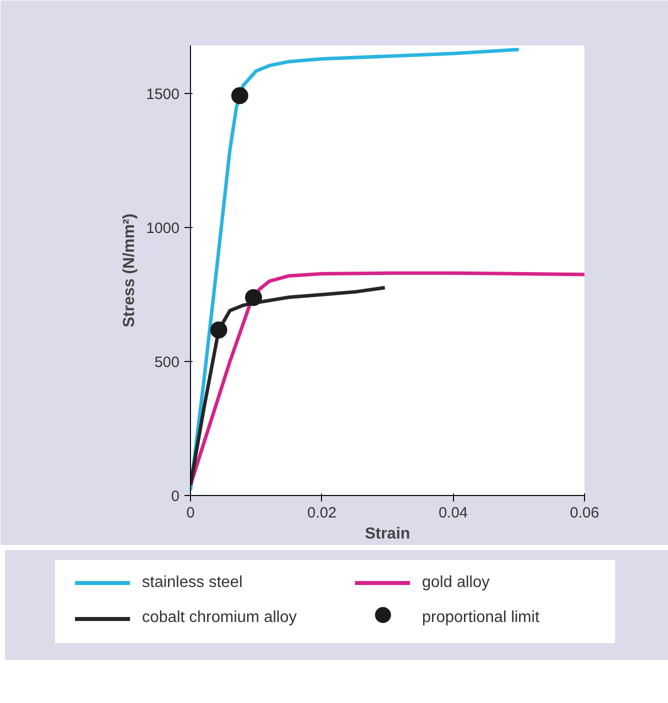  Describe the element at coordinates (163, 95) in the screenshot. I see `y-tick-label: 1500` at that location.